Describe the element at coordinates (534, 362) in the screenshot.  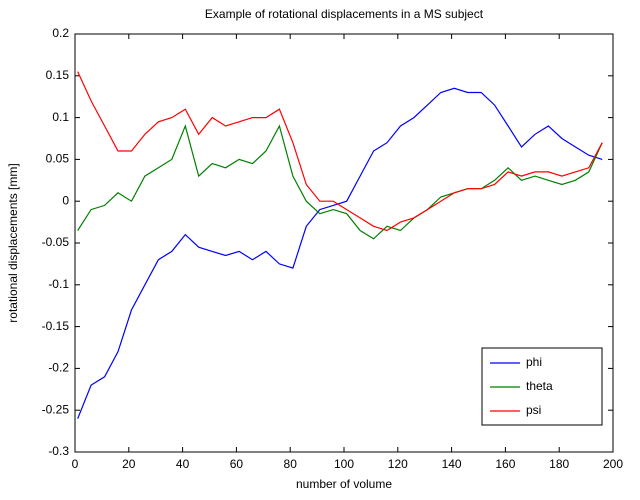
I see `legend-label: phi` at that location.